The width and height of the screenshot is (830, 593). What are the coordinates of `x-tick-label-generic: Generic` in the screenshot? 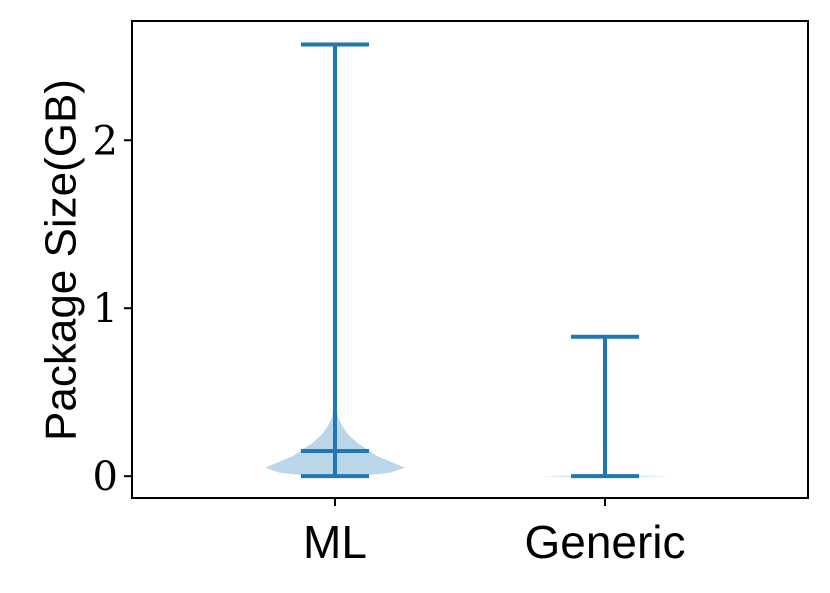 It's located at (604, 542).